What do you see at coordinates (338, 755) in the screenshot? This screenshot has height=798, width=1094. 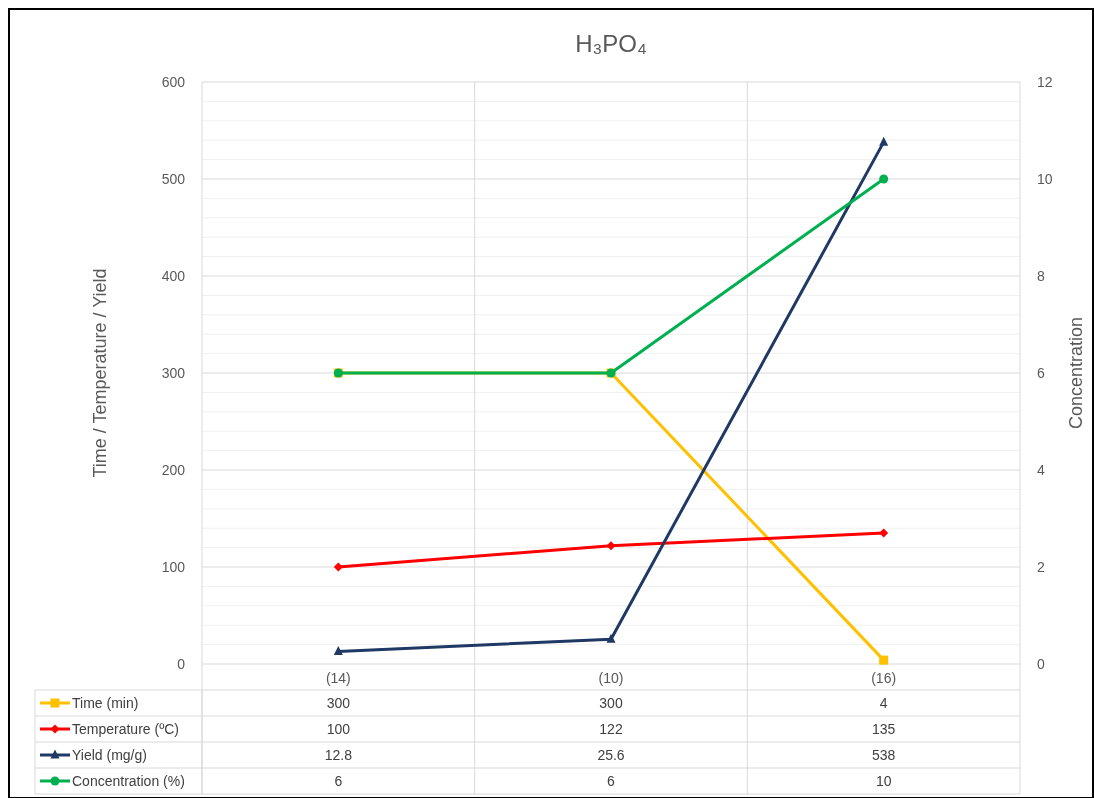 I see `data-label: 12.8` at bounding box center [338, 755].